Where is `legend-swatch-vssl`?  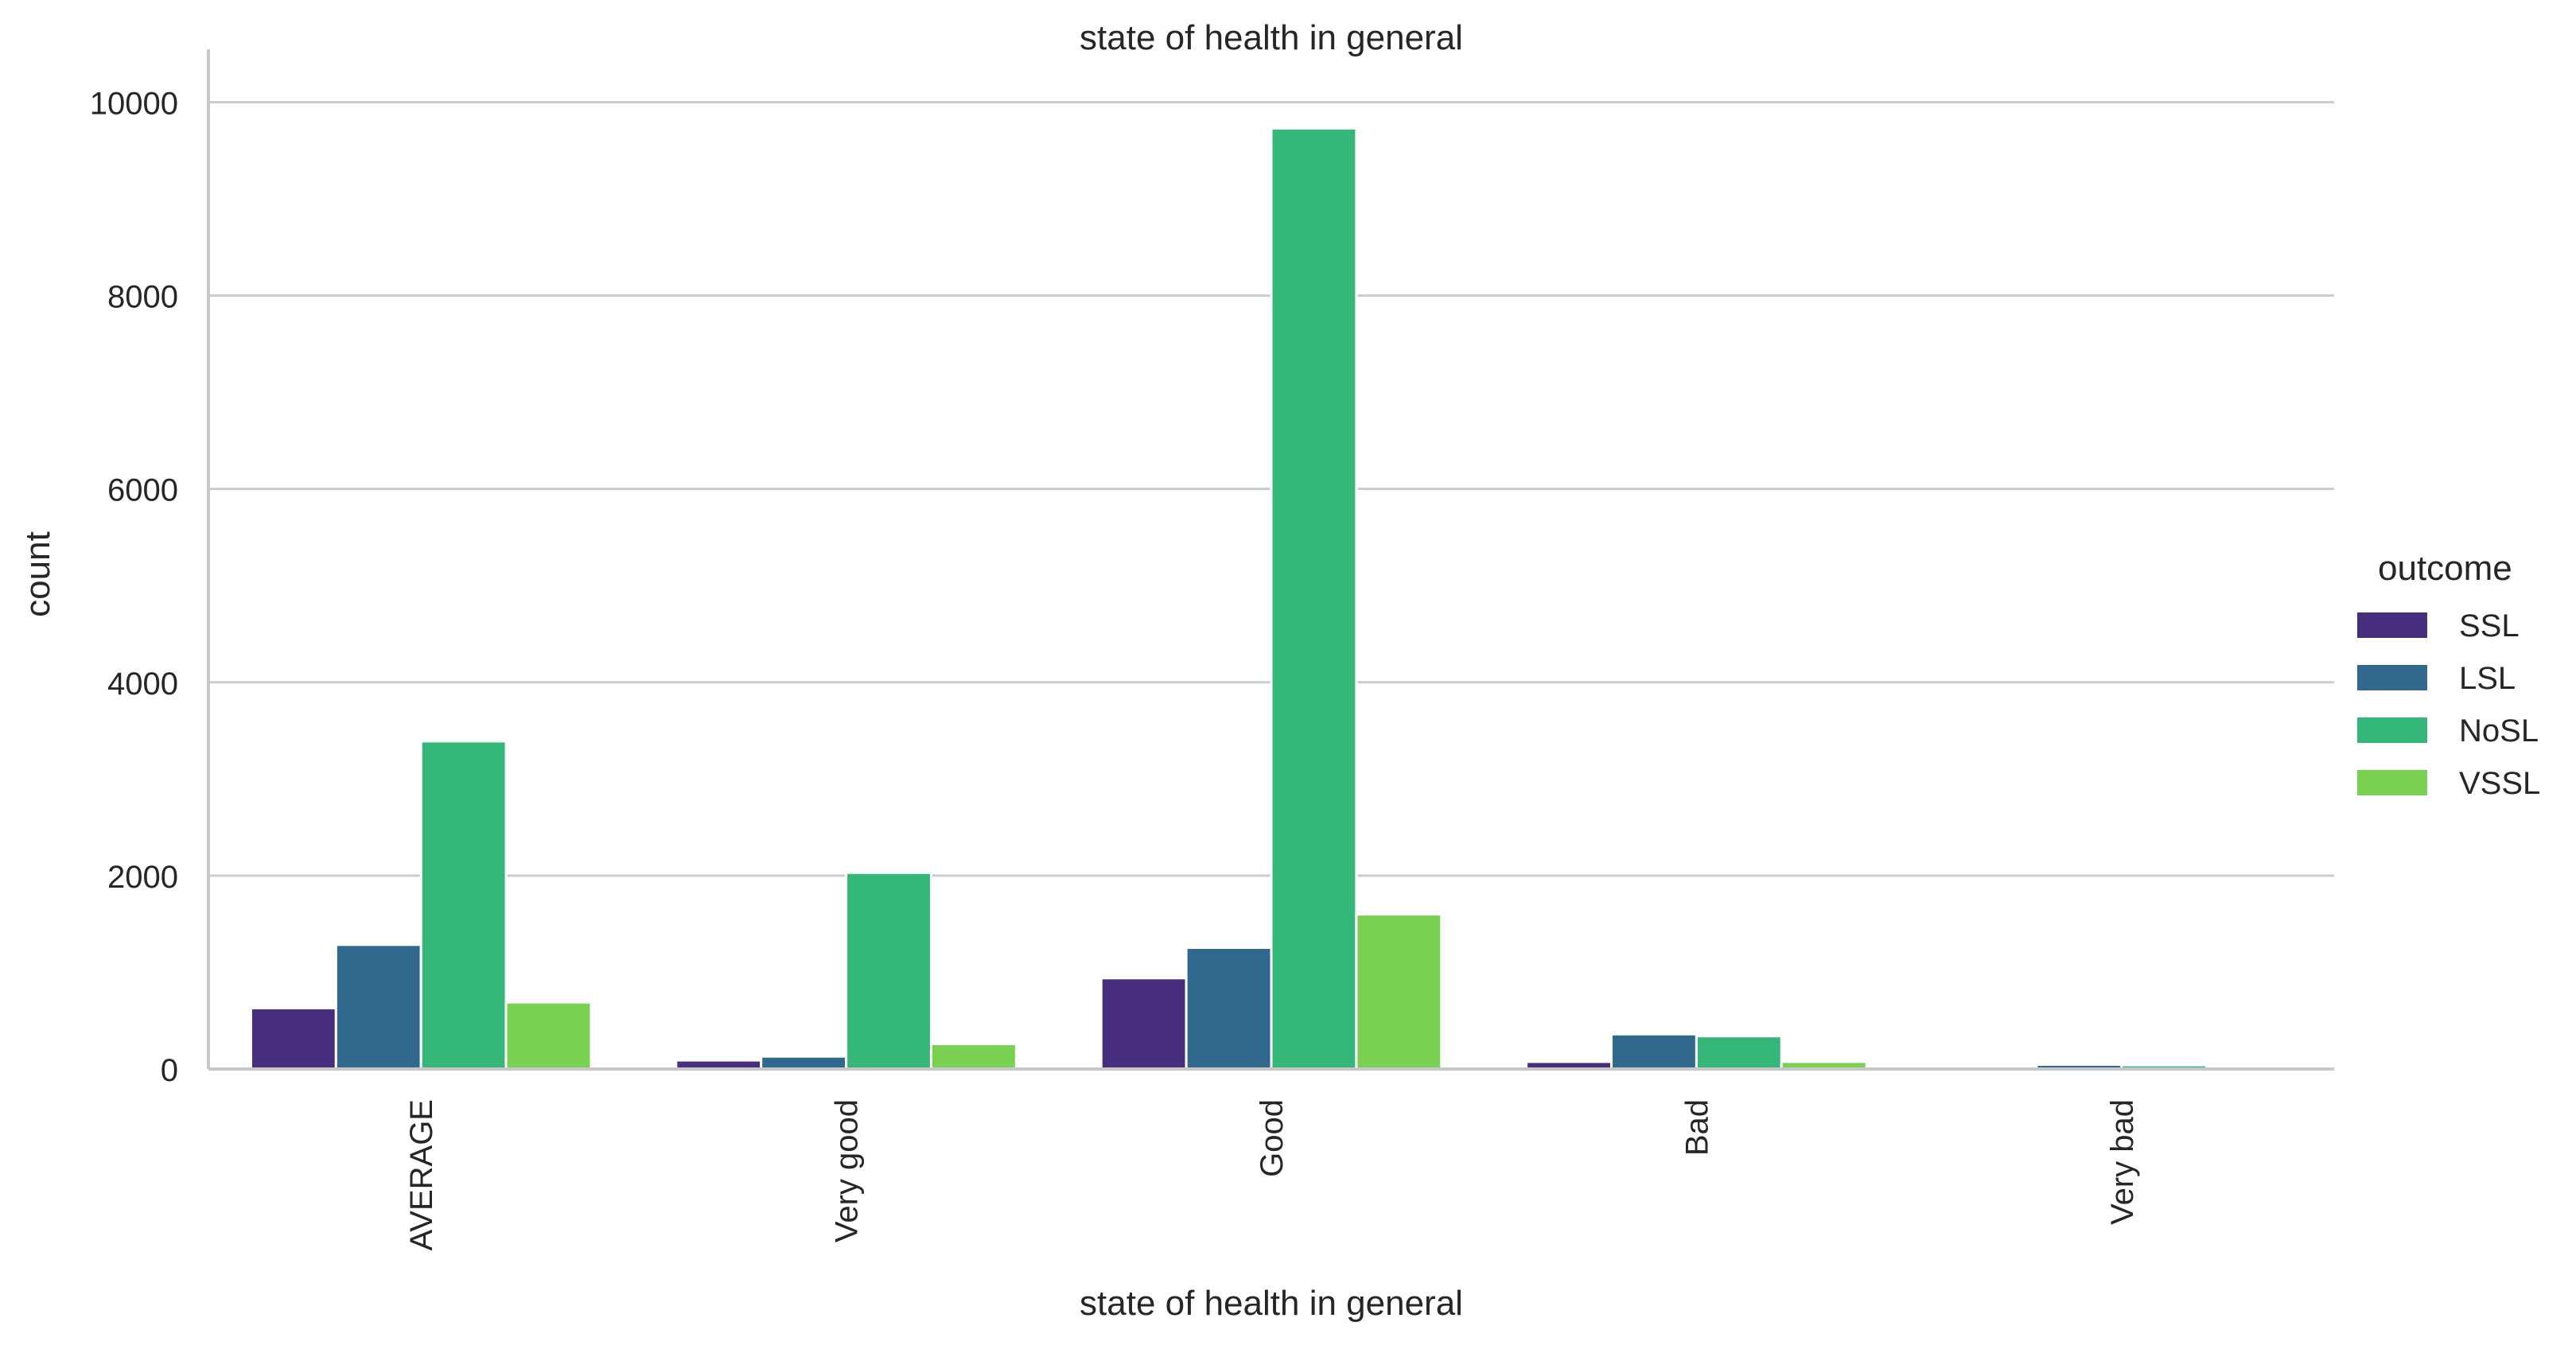 legend-swatch-vssl is located at coordinates (2392, 783).